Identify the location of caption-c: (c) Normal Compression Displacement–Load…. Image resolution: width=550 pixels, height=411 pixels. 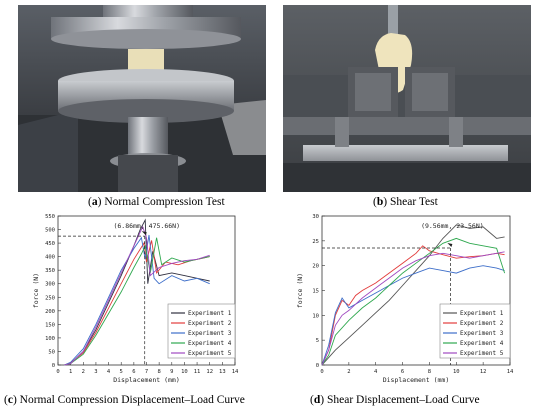
(124, 400).